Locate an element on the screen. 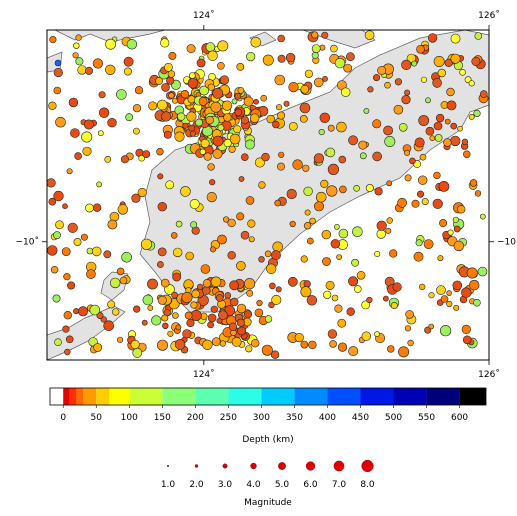  depth-tick-label: 550 is located at coordinates (426, 418).